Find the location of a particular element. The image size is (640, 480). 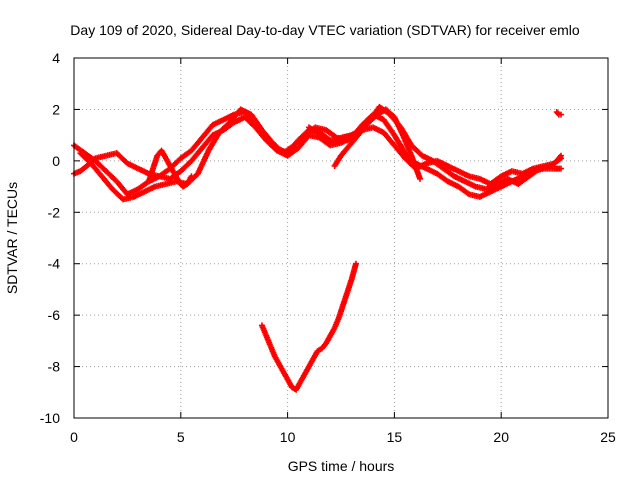

x-tick-label: 25 is located at coordinates (608, 437).